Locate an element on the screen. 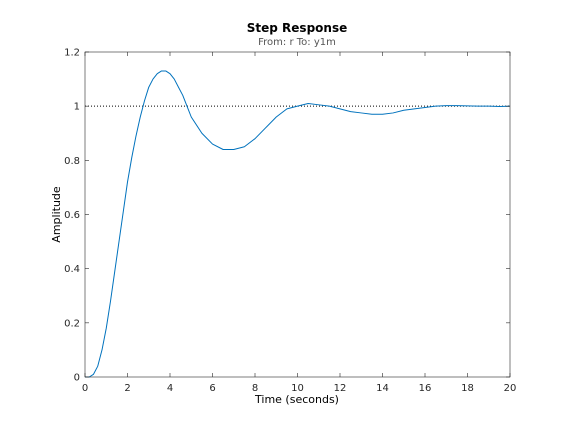  x-tick-label: 2 is located at coordinates (127, 388).